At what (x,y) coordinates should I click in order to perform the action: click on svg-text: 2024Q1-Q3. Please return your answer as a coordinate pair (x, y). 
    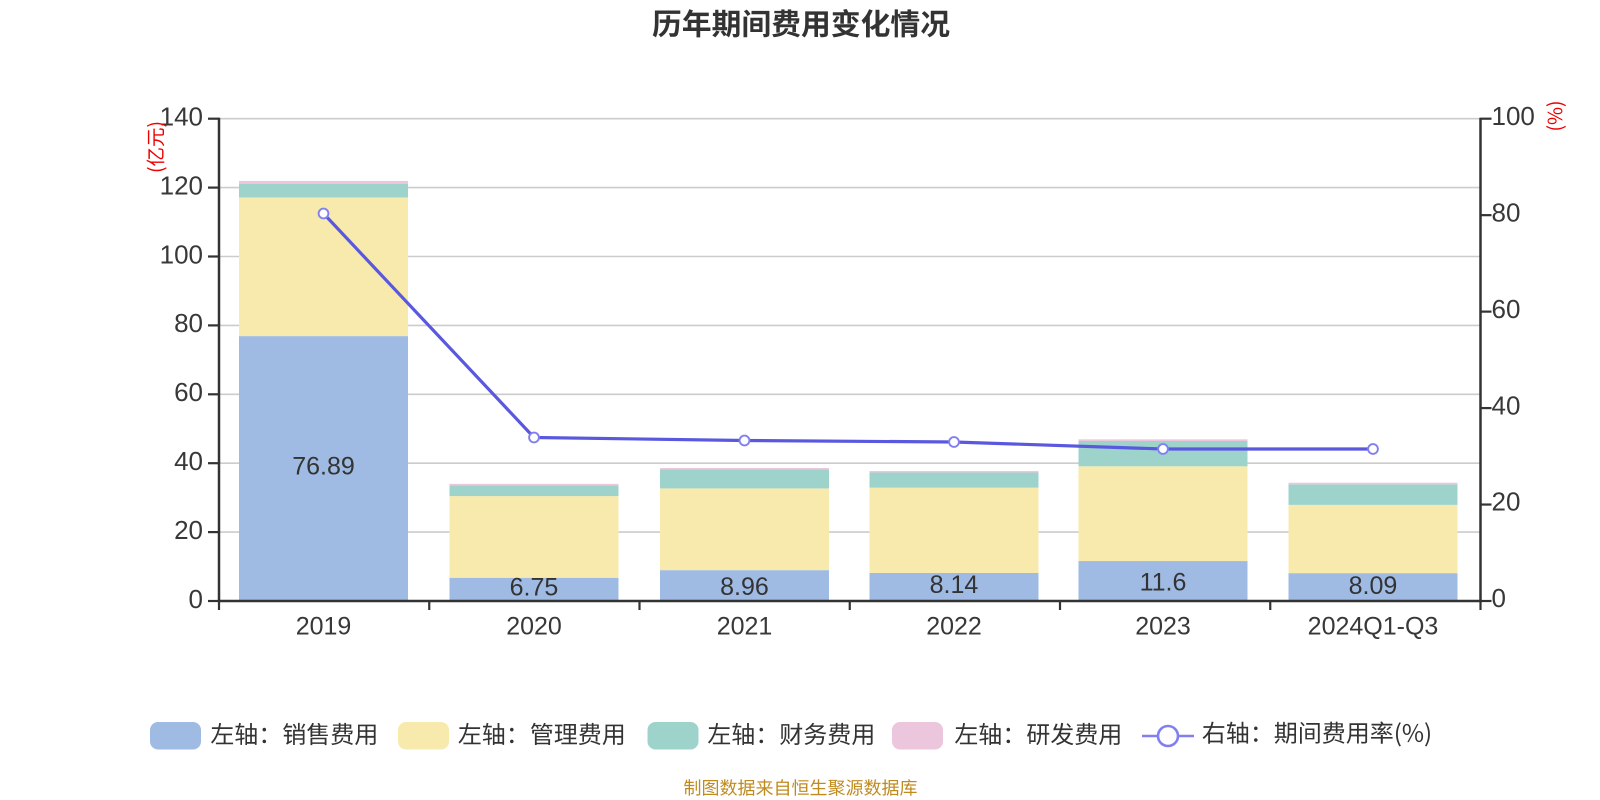
    Looking at the image, I should click on (1373, 627).